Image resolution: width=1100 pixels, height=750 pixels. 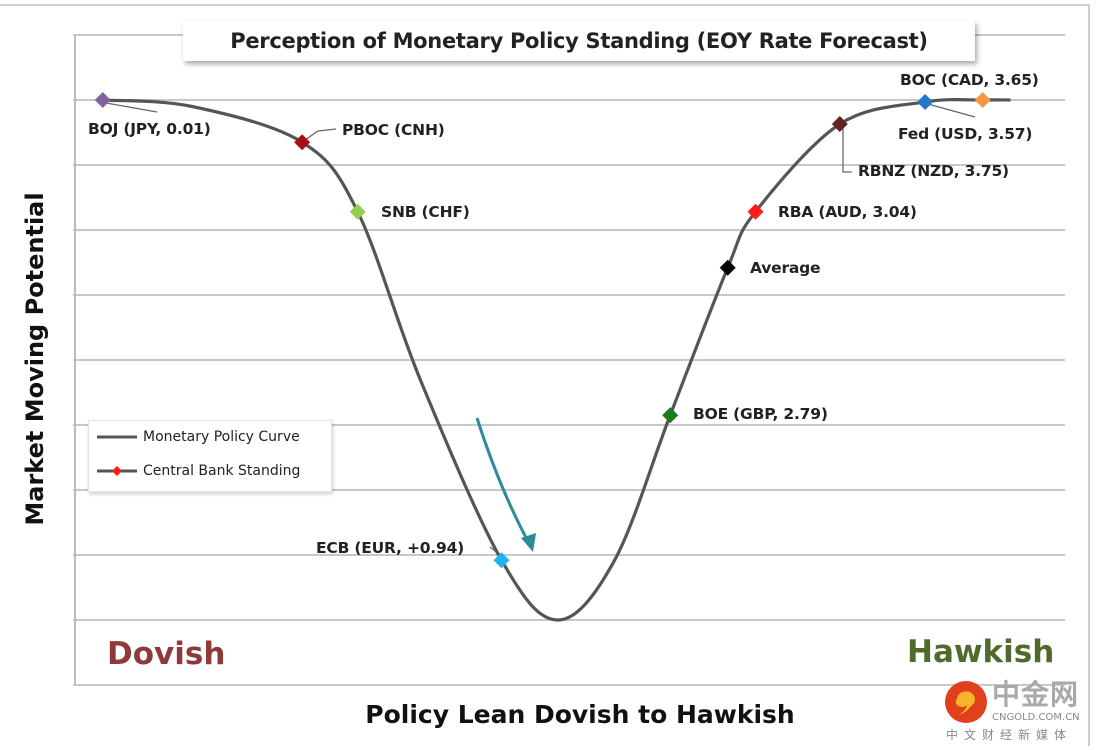 I want to click on dovish-label: Dovish, so click(x=166, y=654).